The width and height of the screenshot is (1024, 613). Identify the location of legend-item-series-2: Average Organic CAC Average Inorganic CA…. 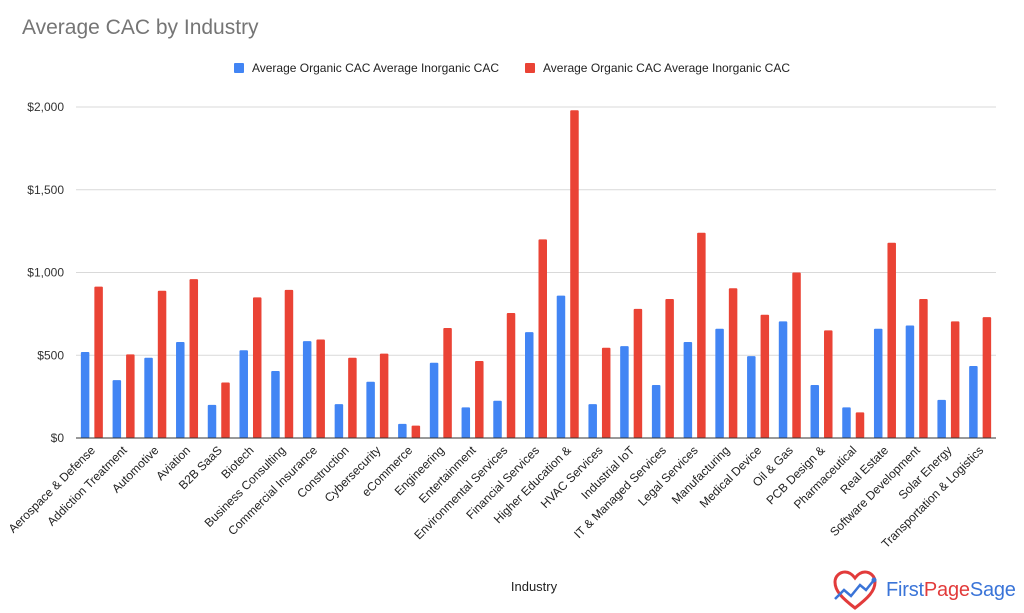
(657, 68).